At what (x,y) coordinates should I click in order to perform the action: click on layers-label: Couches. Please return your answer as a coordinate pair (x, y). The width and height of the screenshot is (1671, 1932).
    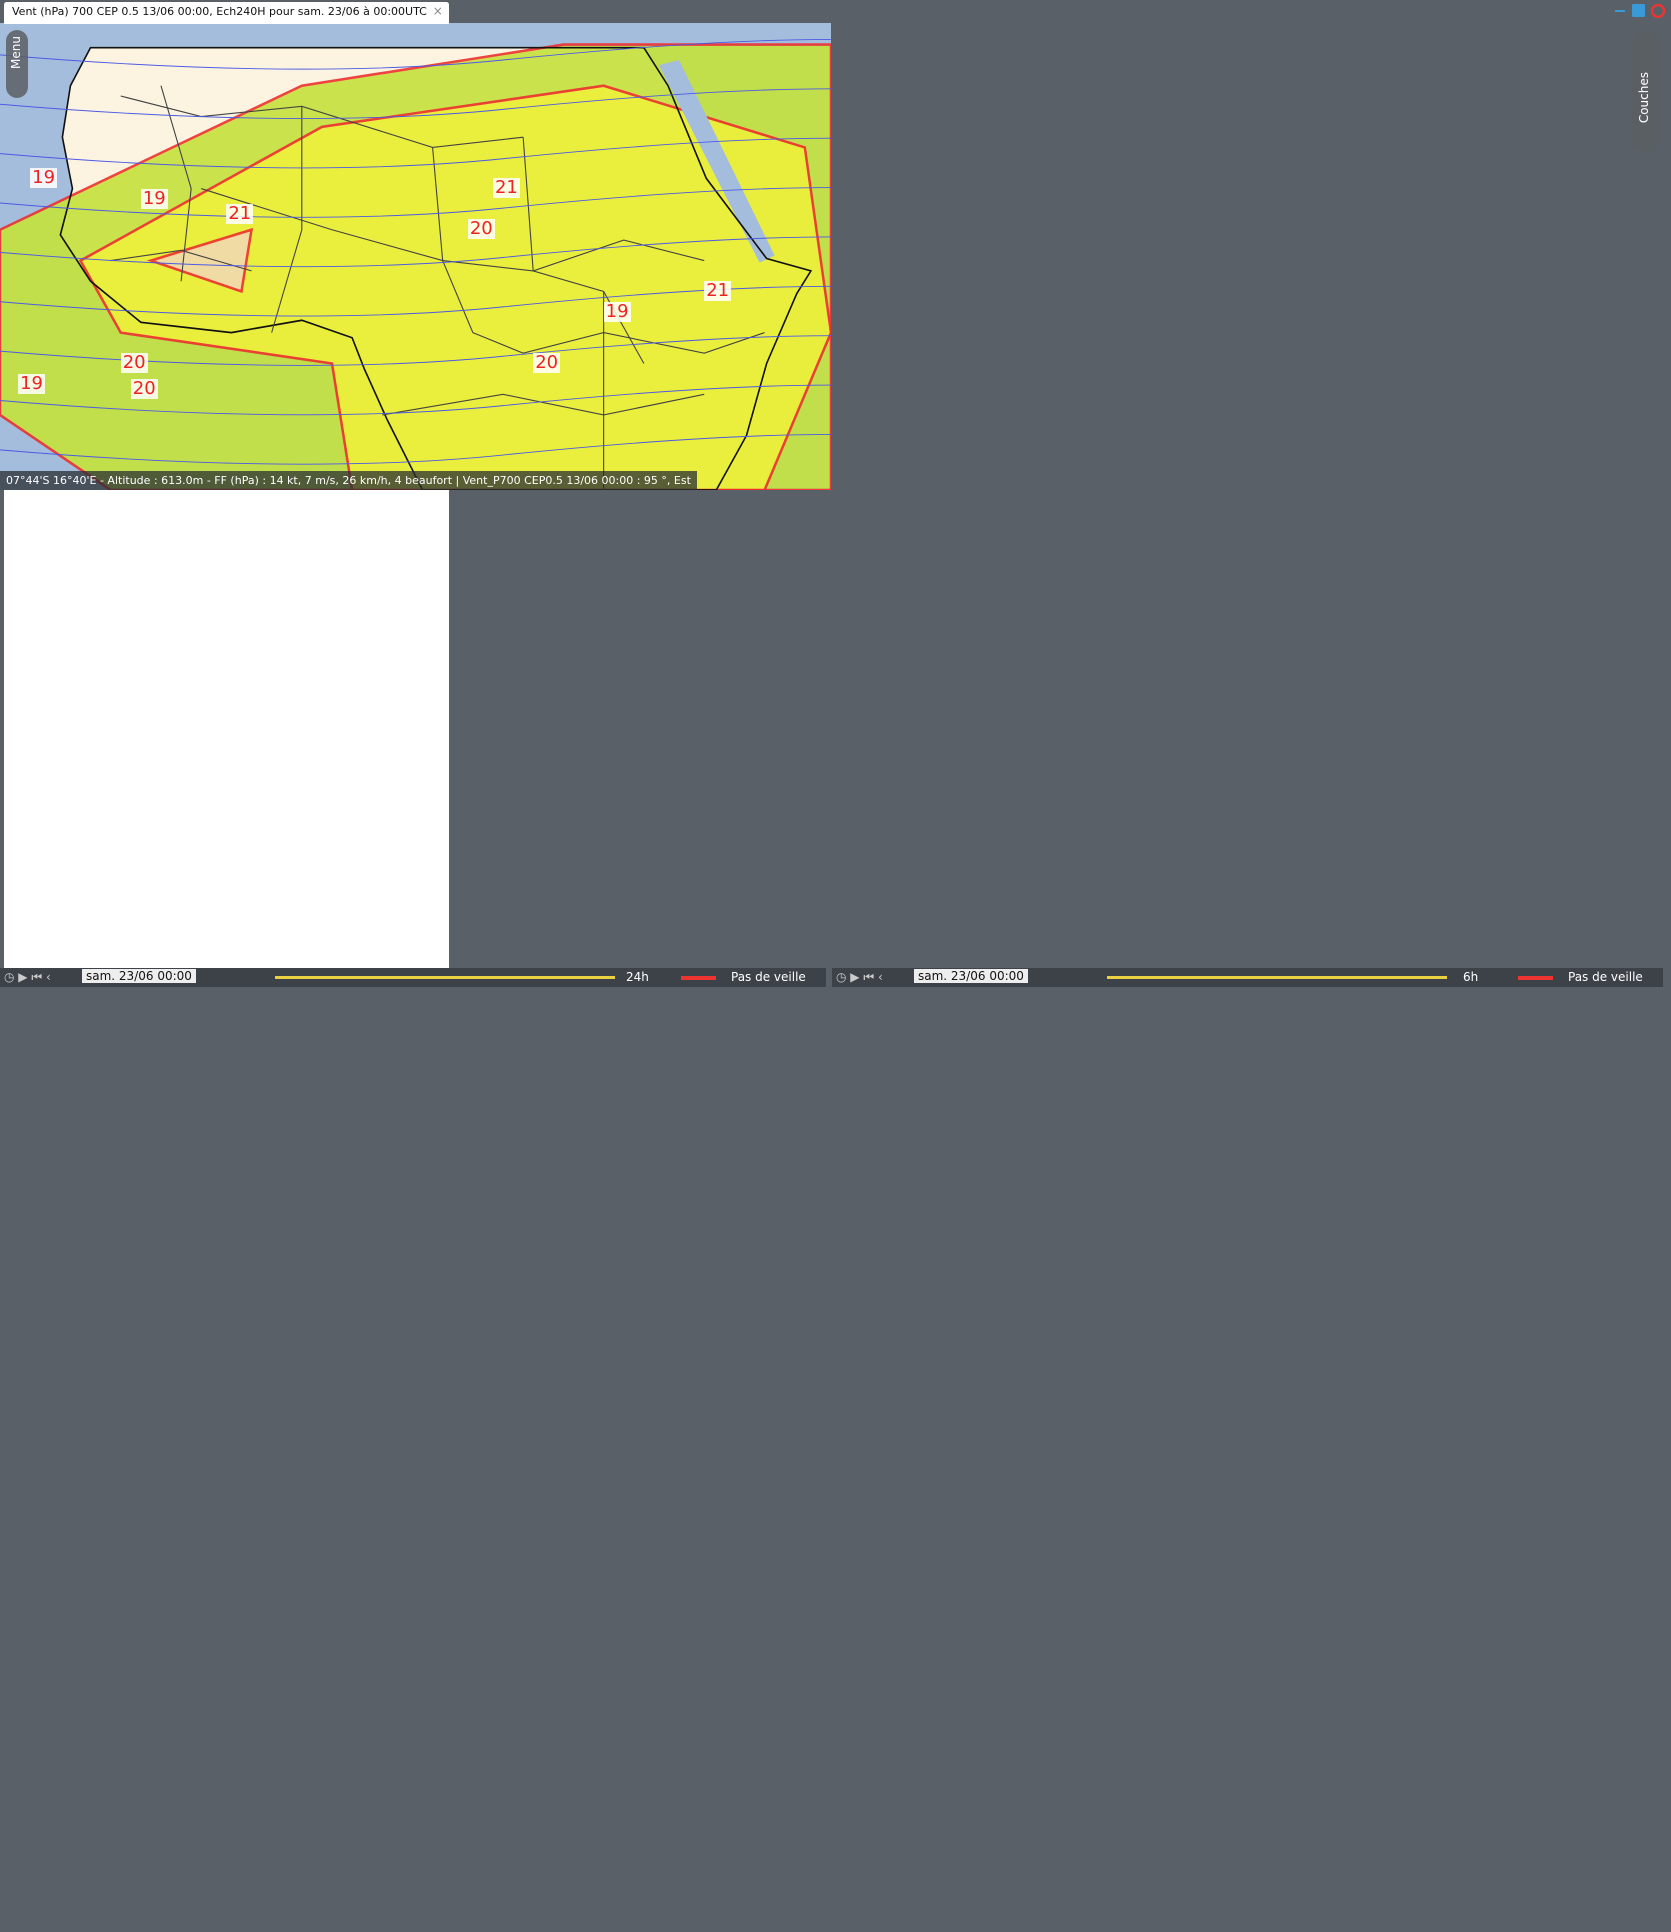
    Looking at the image, I should click on (1644, 98).